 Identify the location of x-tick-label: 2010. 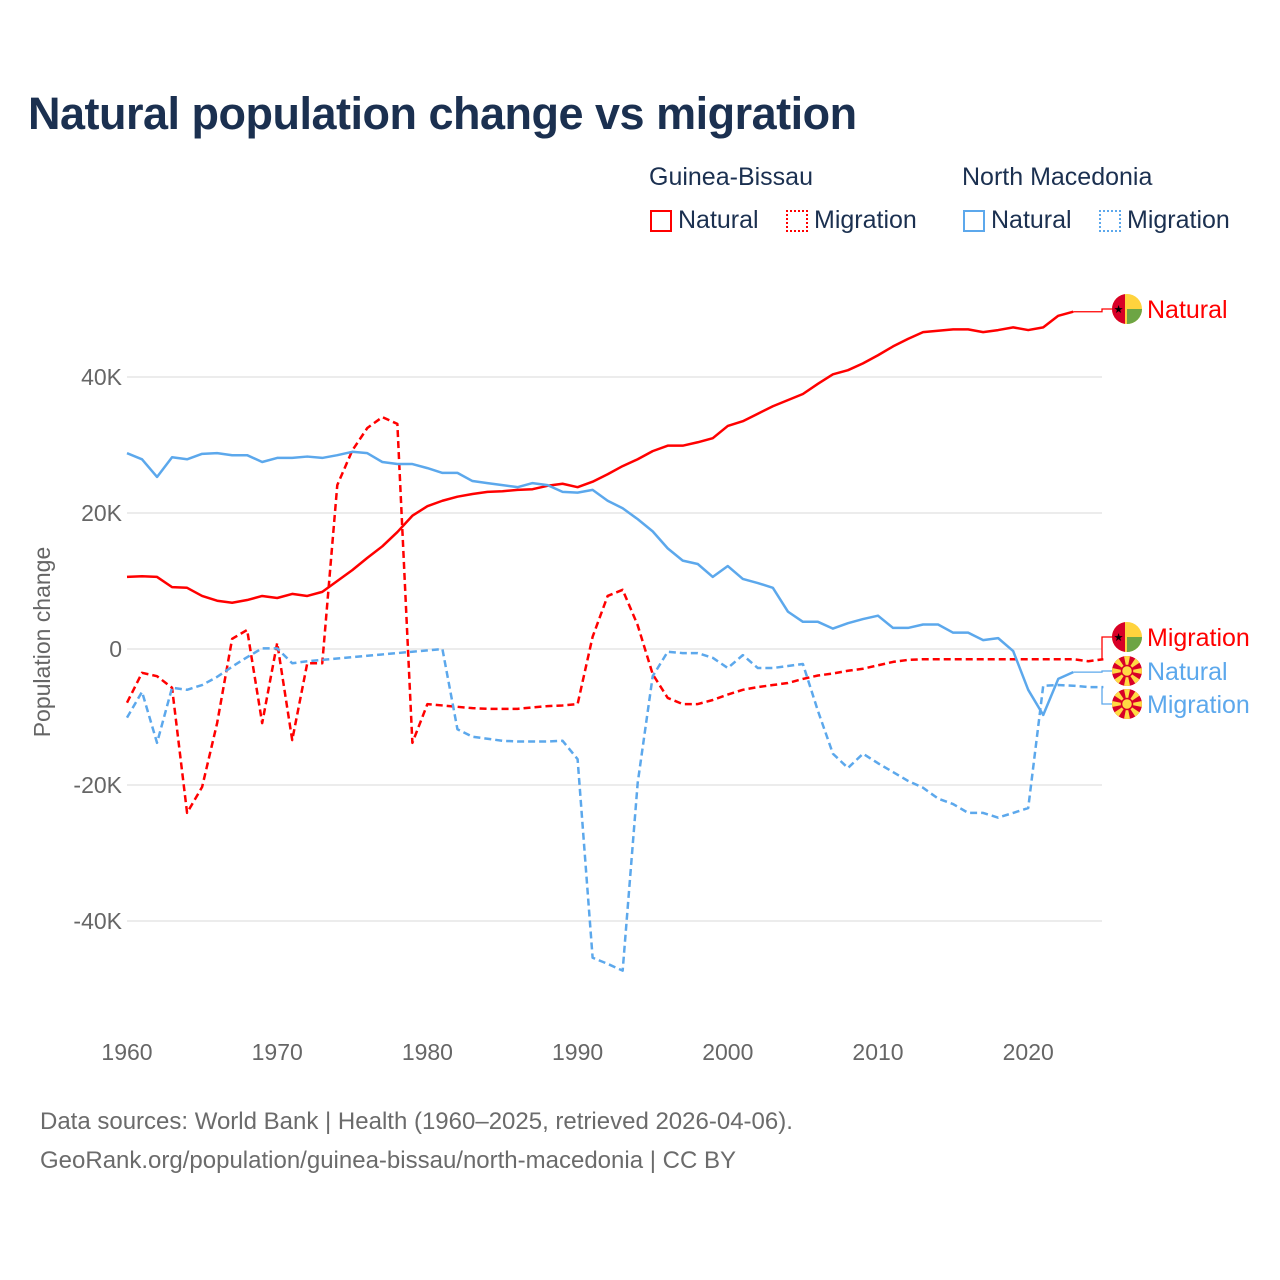
(877, 1052).